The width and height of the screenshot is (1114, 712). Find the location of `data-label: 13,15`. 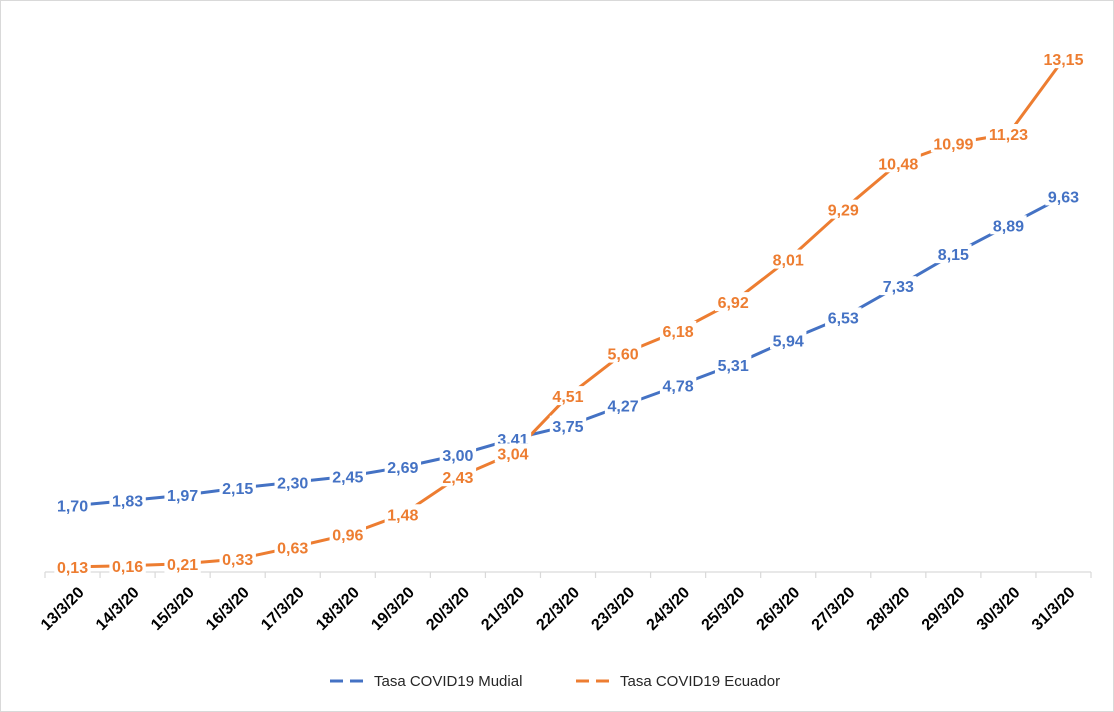

data-label: 13,15 is located at coordinates (1063, 60).